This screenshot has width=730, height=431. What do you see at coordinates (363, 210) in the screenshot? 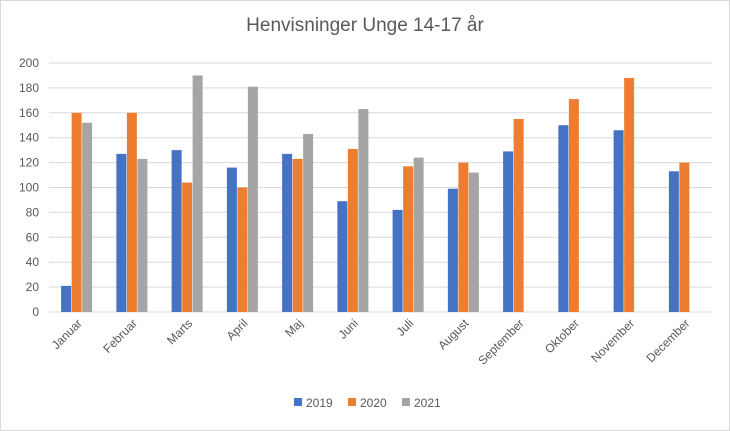
I see `bar-2021-juni` at bounding box center [363, 210].